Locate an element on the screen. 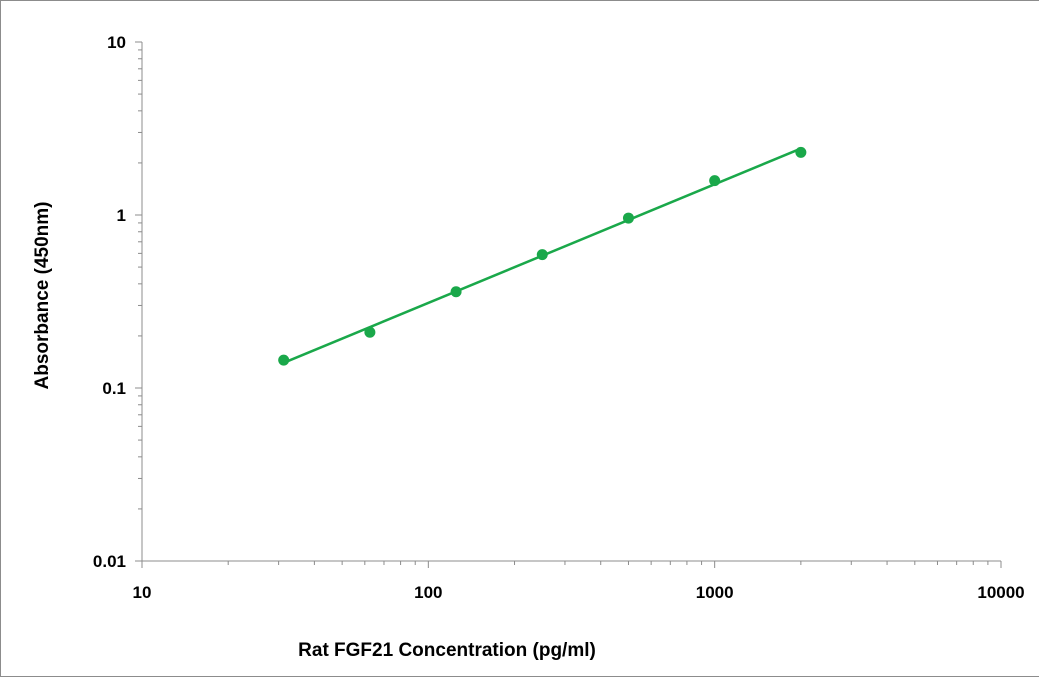 This screenshot has height=677, width=1039. y-tick-label: 1 is located at coordinates (121, 215).